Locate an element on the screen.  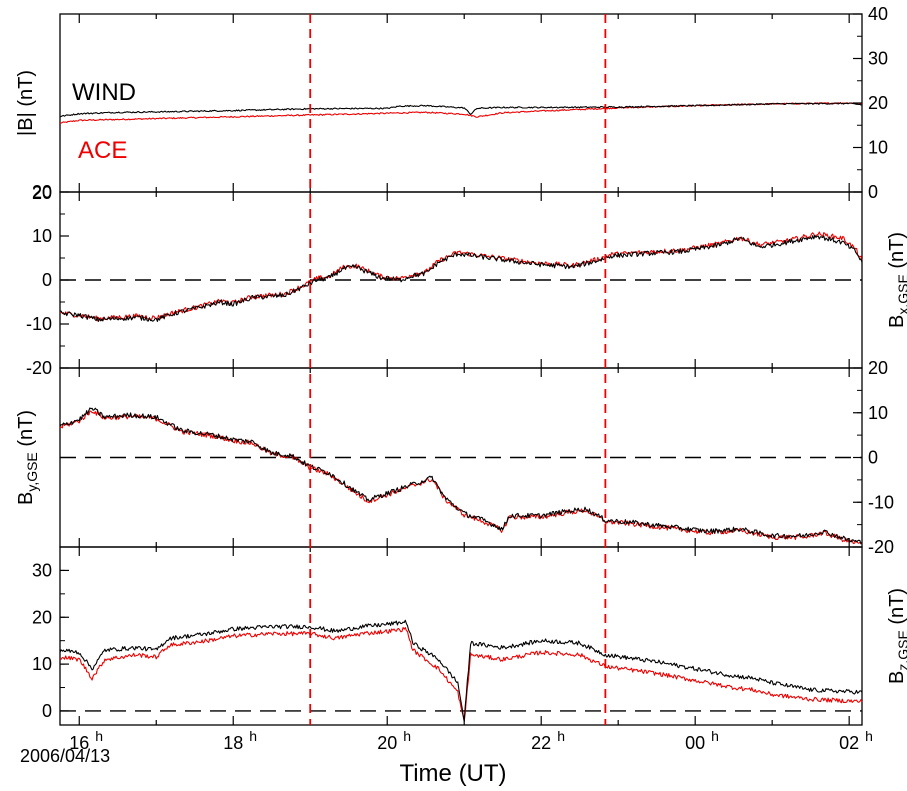
panel-By-axis-title: By,GSE (nT) is located at coordinates (27, 457).